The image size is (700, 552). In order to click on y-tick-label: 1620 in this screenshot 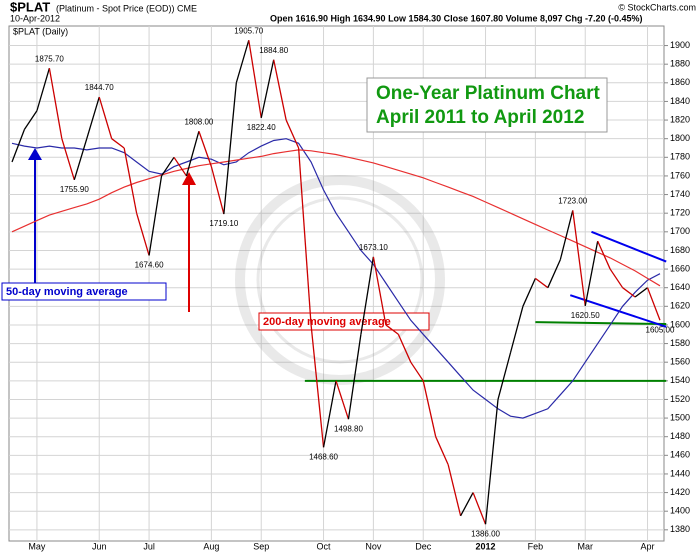, I will do `click(680, 306)`.